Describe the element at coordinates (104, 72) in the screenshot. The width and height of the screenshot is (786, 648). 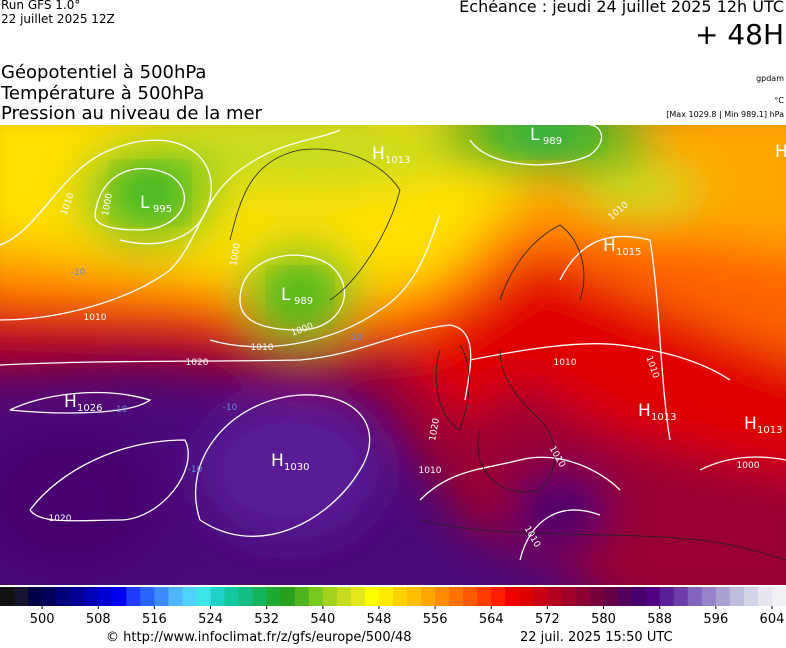
I see `field-title: Géopotentiel à 500hPa` at that location.